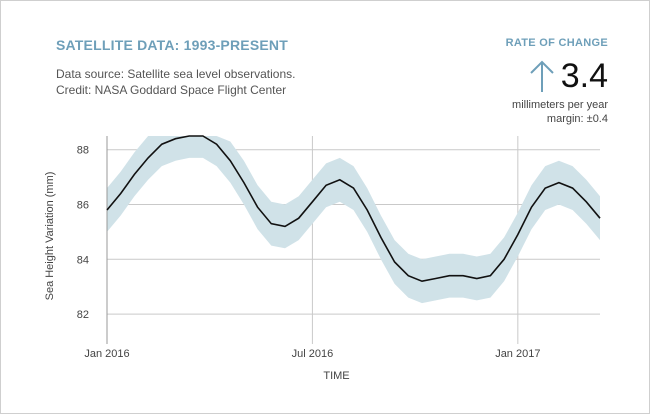  What do you see at coordinates (83, 205) in the screenshot?
I see `y-tick-label: 86` at bounding box center [83, 205].